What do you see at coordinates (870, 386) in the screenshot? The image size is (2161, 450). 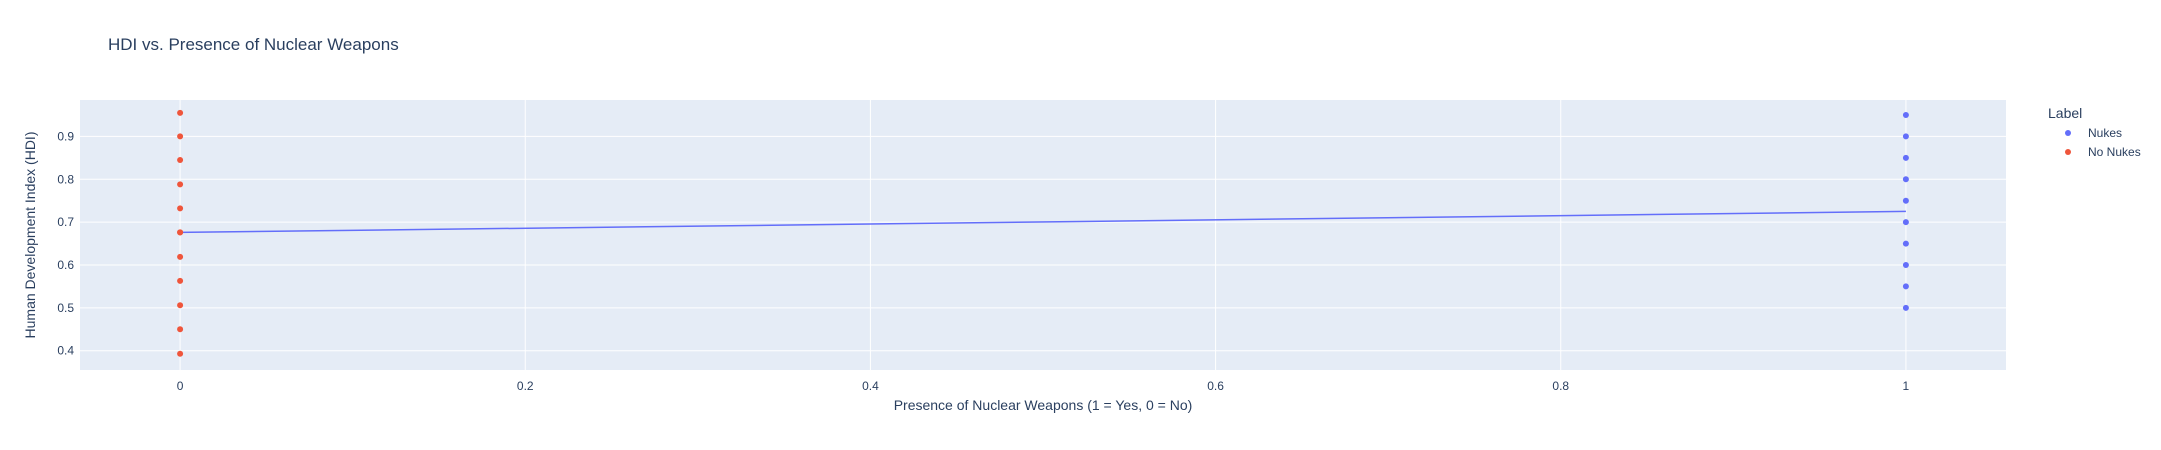 I see `x-tick-label: 0.4` at bounding box center [870, 386].